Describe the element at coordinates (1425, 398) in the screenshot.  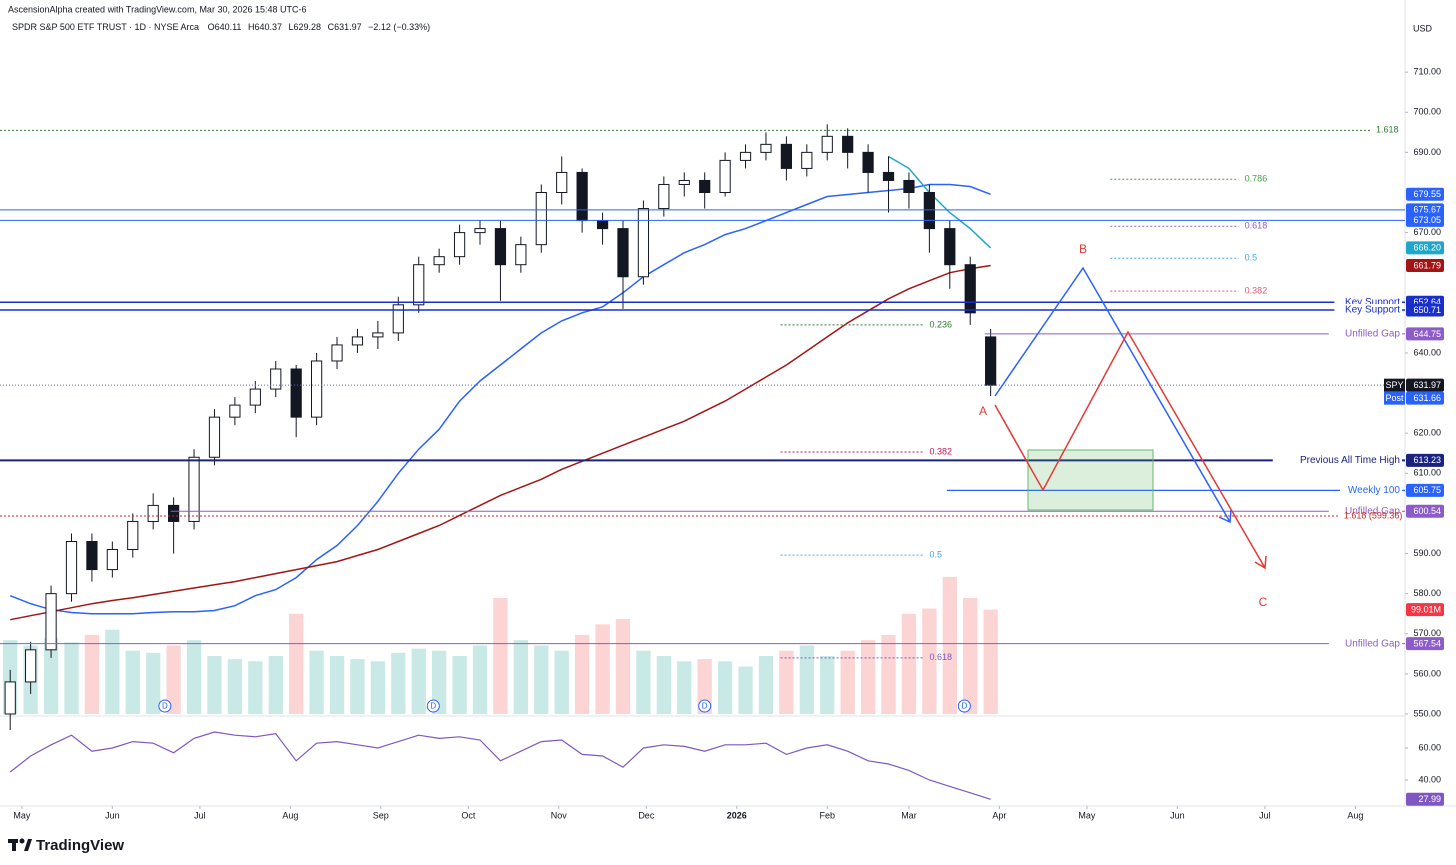
I see `post-badge-bg` at that location.